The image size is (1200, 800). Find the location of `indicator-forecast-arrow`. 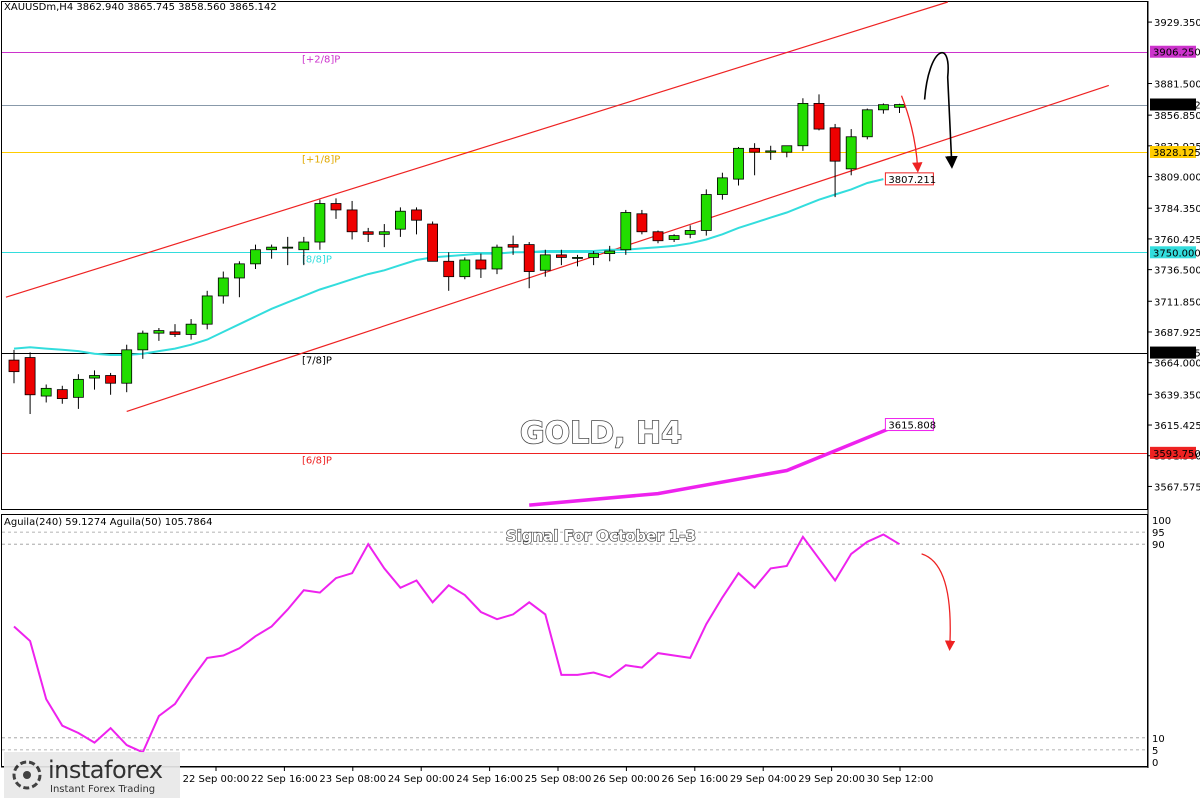

indicator-forecast-arrow is located at coordinates (938, 602).